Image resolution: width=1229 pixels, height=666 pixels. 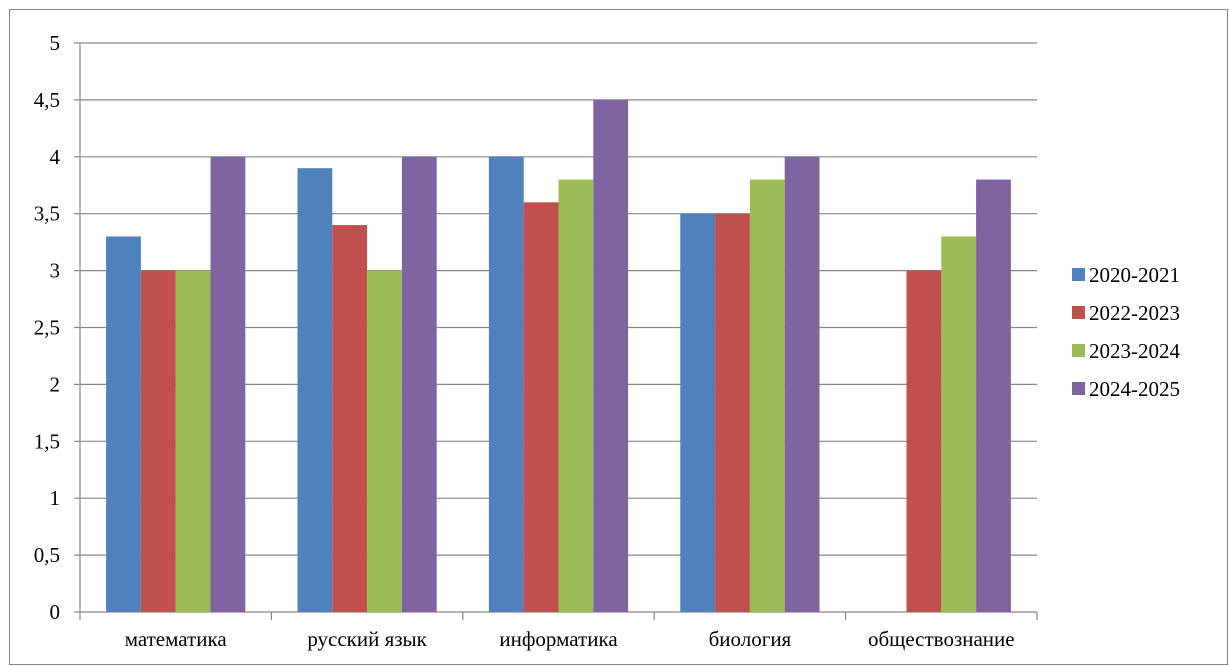 What do you see at coordinates (367, 639) in the screenshot?
I see `x-tick-label: русский язык` at bounding box center [367, 639].